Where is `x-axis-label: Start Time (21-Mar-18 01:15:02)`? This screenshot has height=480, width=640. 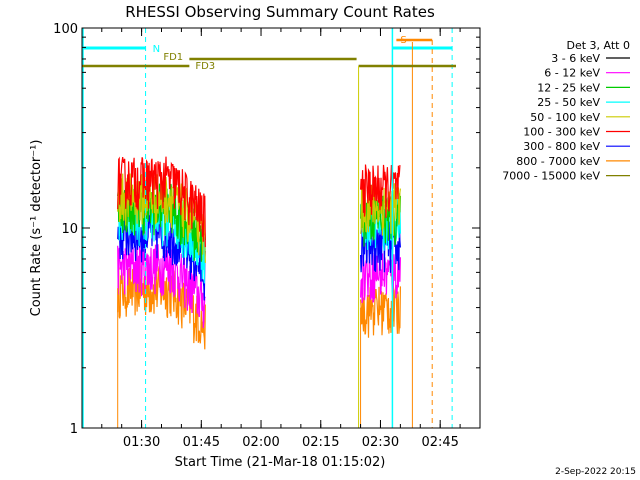 x-axis-label: Start Time (21-Mar-18 01:15:02) is located at coordinates (280, 462).